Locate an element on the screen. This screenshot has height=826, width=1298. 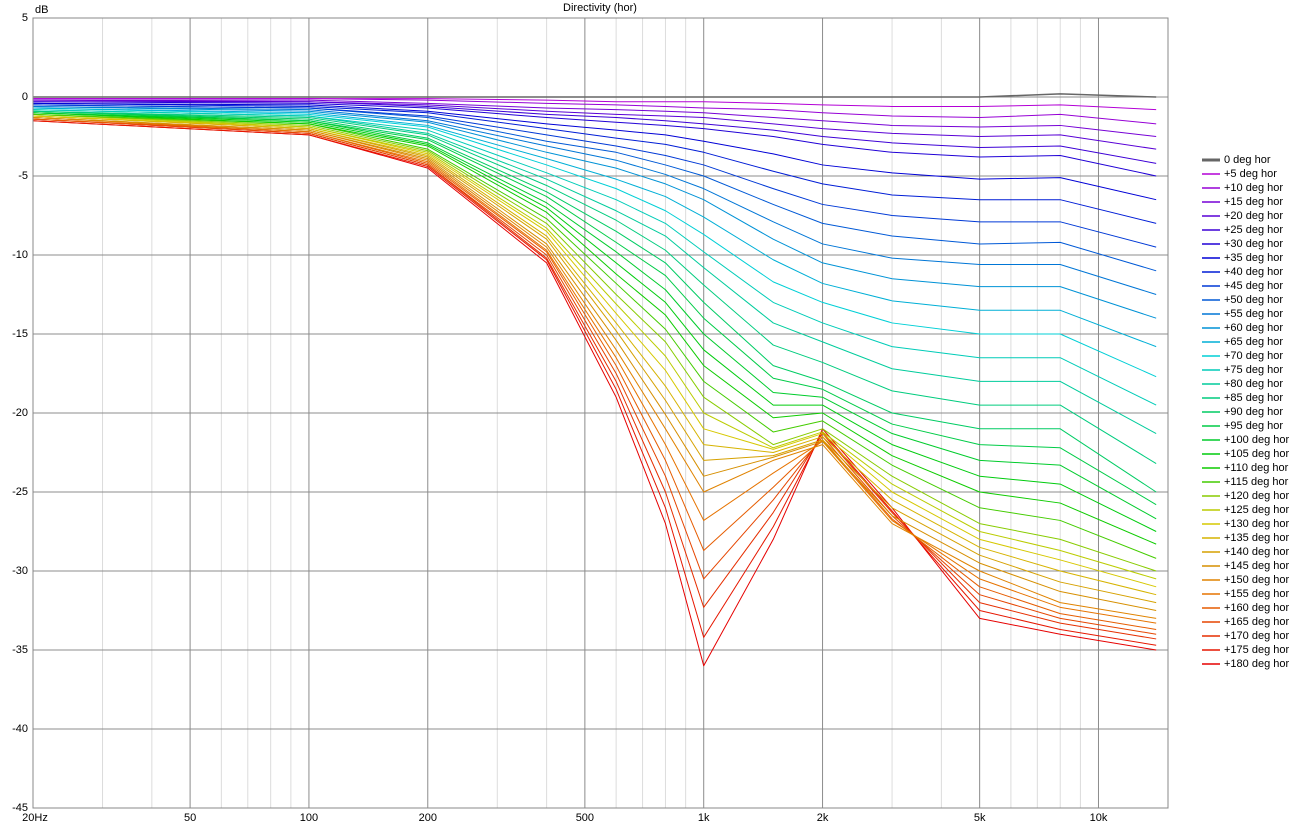
legend-label: +100 deg hor is located at coordinates (1256, 440).